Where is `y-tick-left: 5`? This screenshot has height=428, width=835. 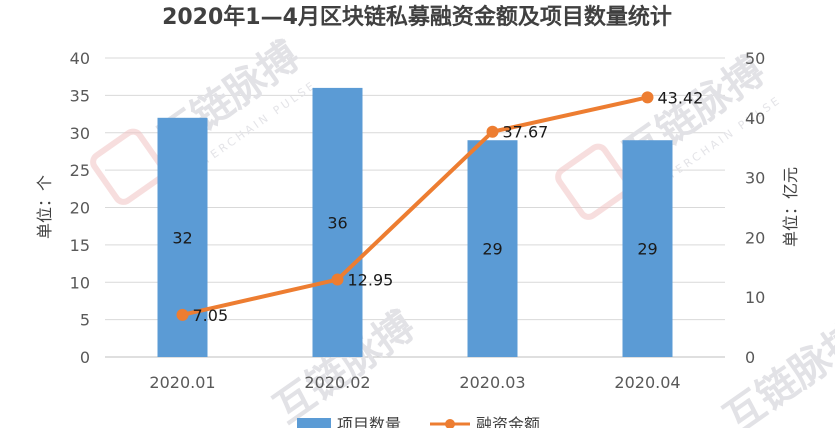 y-tick-left: 5 is located at coordinates (85, 320).